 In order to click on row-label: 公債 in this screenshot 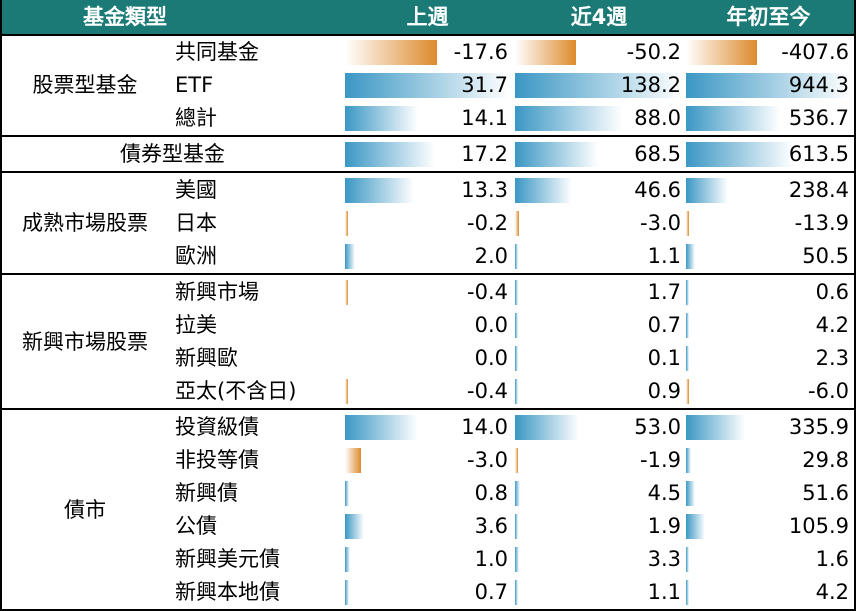, I will do `click(196, 526)`.